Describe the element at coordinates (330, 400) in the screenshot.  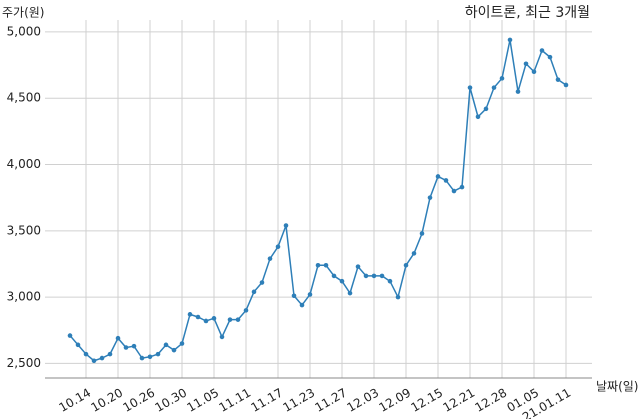
I see `x-tick-label: 11.27` at that location.